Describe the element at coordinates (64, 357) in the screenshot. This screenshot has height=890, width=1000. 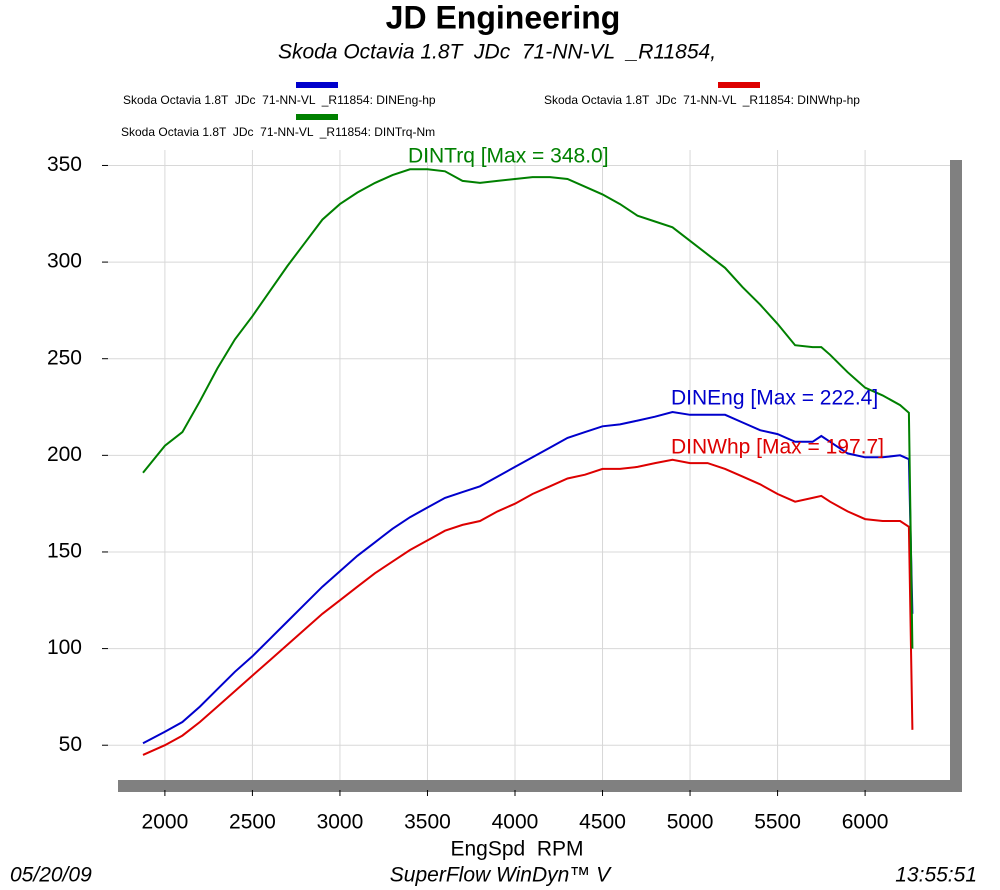
I see `y-tick-label: 250` at that location.